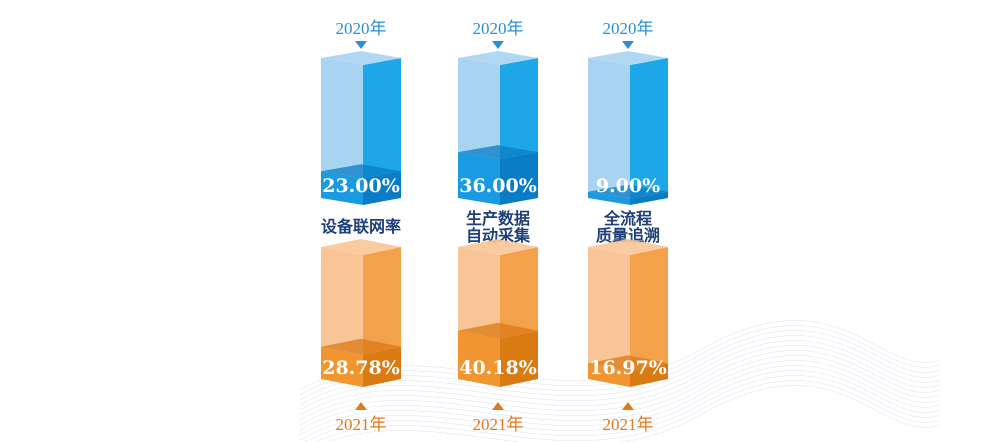 The width and height of the screenshot is (1000, 442). I want to click on data-label-2020: 23.00%, so click(361, 186).